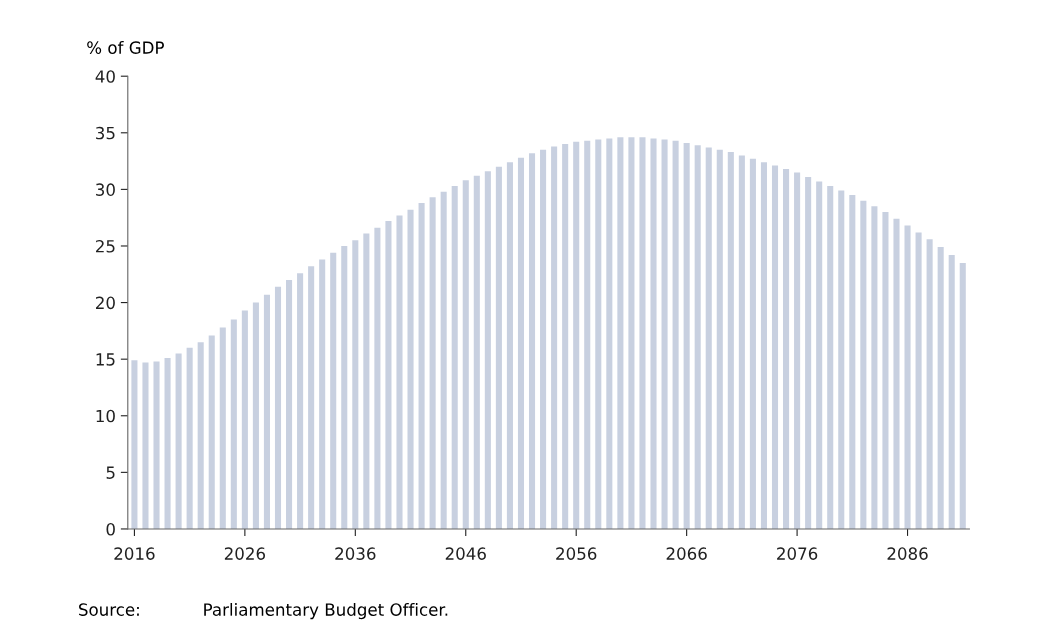 The image size is (1039, 635). What do you see at coordinates (105, 189) in the screenshot?
I see `y-tick-label: 30` at bounding box center [105, 189].